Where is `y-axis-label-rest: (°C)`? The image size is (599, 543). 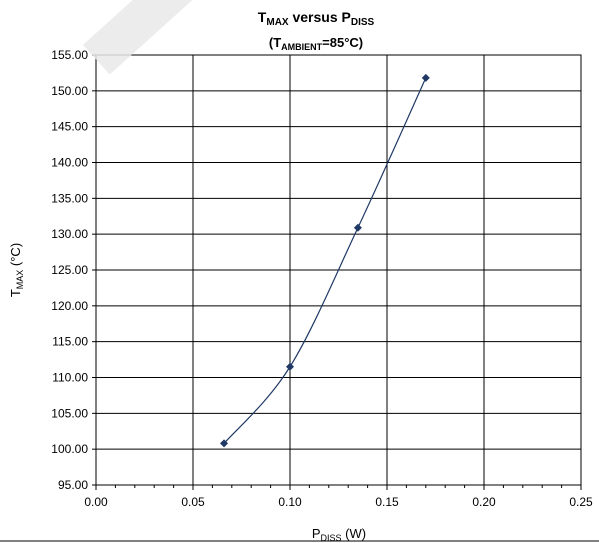
y-axis-label-rest: (°C) is located at coordinates (15, 256).